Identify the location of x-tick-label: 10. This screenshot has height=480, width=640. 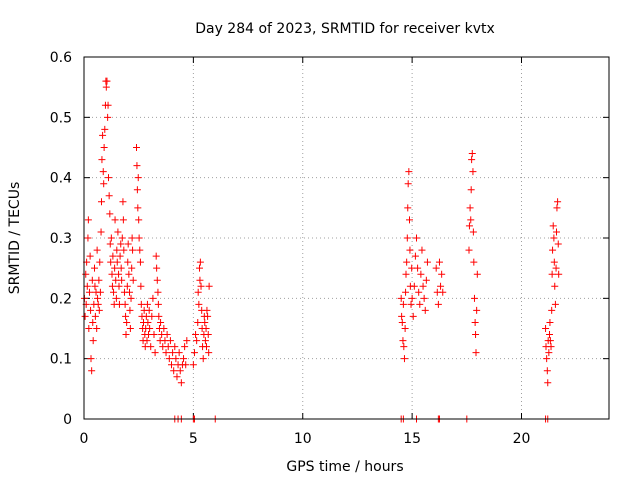
(303, 439).